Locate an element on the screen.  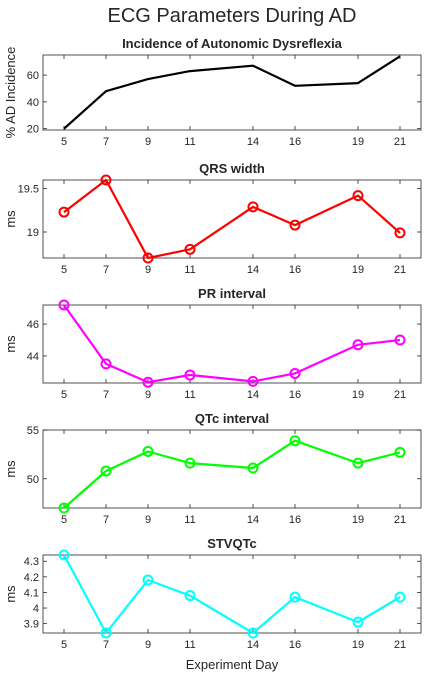
panel-4-x-tick-label: 5 is located at coordinates (64, 520).